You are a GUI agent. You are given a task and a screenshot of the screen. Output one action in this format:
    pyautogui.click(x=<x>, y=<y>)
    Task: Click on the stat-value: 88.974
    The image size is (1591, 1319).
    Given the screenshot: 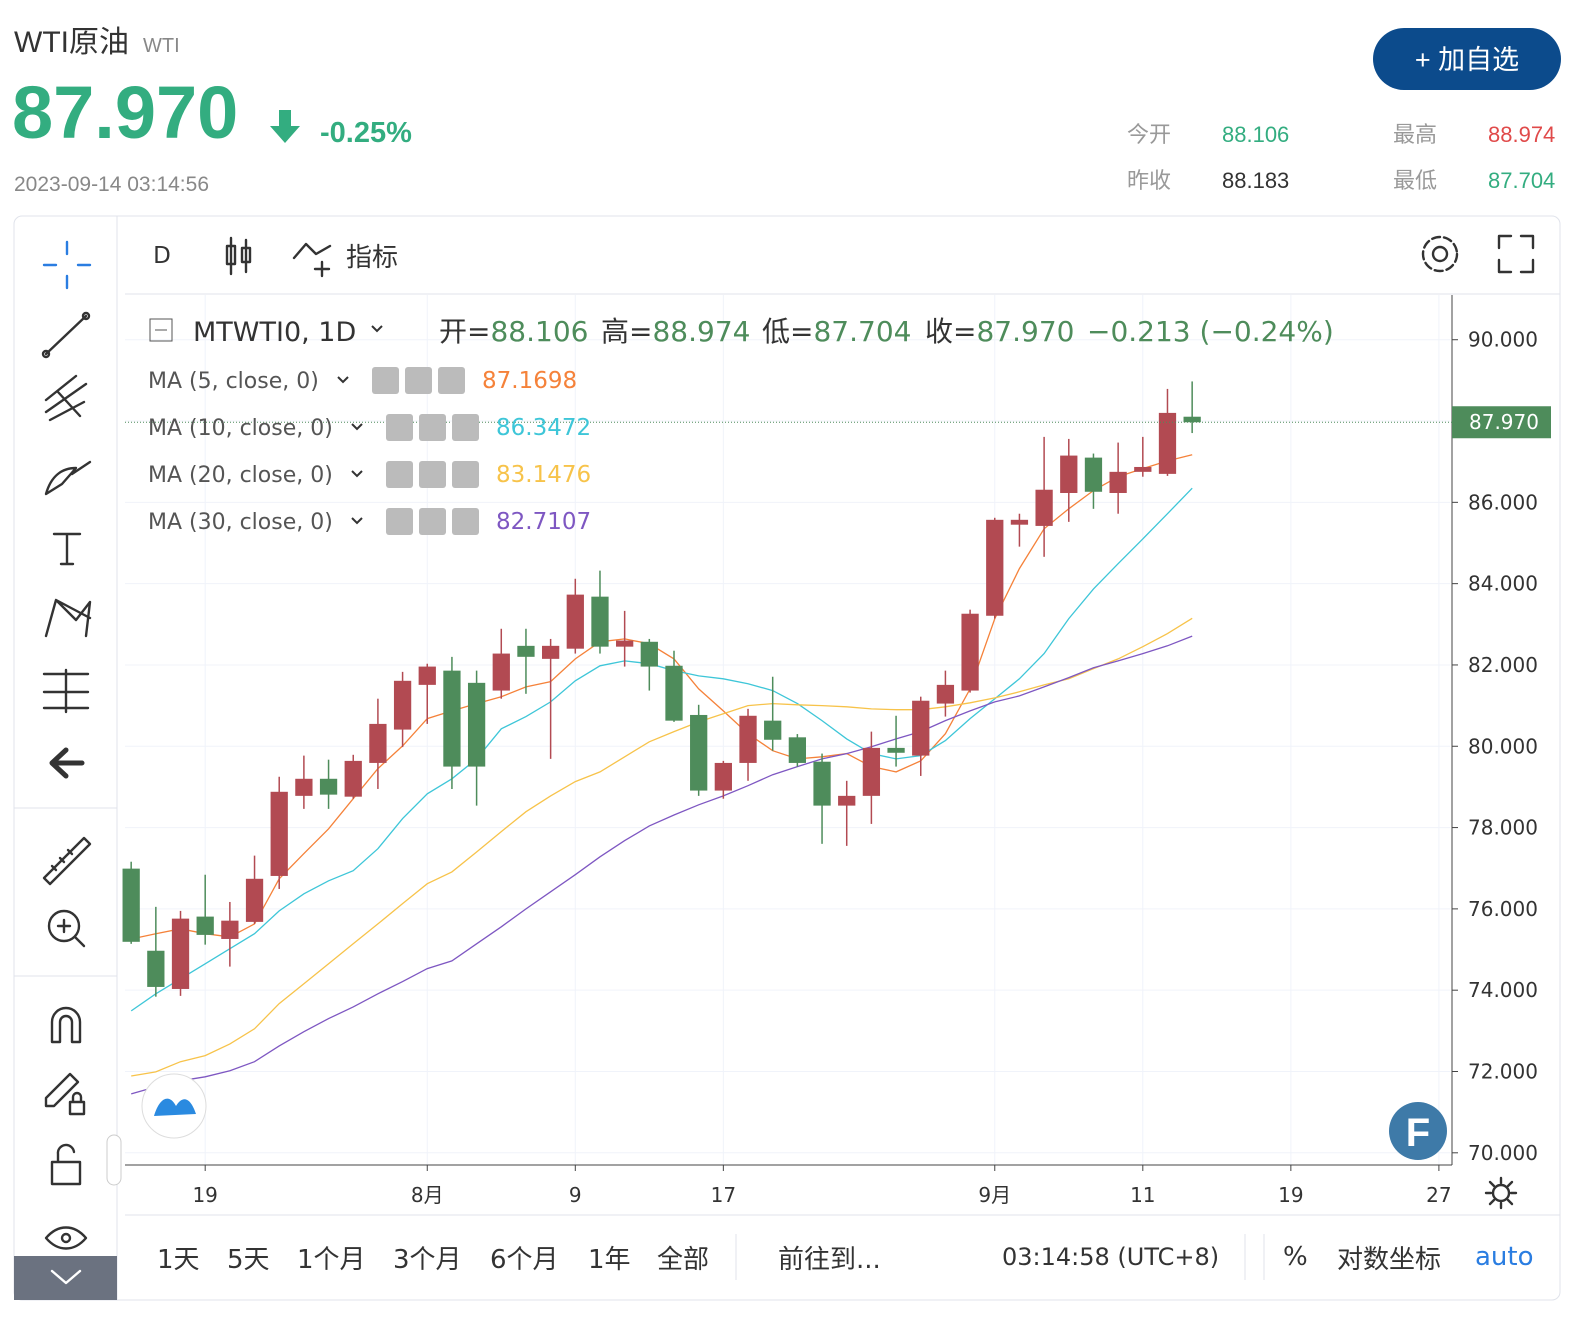 What is the action you would take?
    pyautogui.click(x=1521, y=134)
    